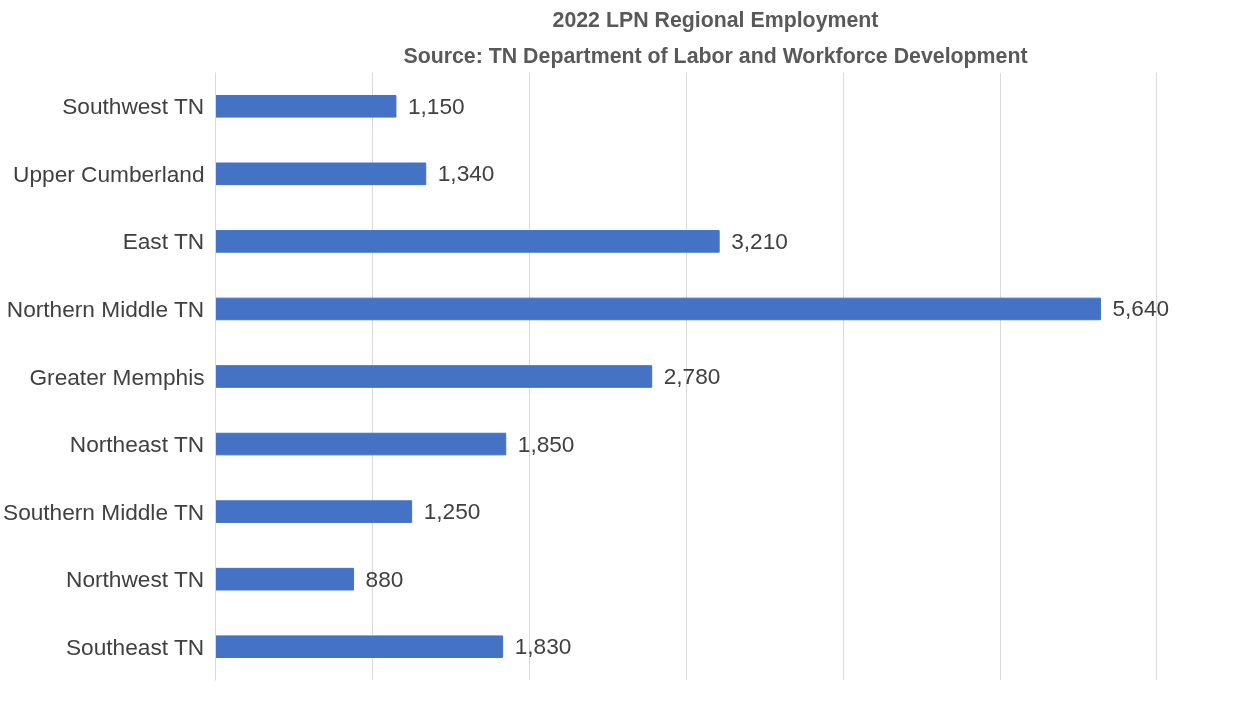 This screenshot has width=1253, height=717. Describe the element at coordinates (466, 173) in the screenshot. I see `data-label: 1,340` at that location.